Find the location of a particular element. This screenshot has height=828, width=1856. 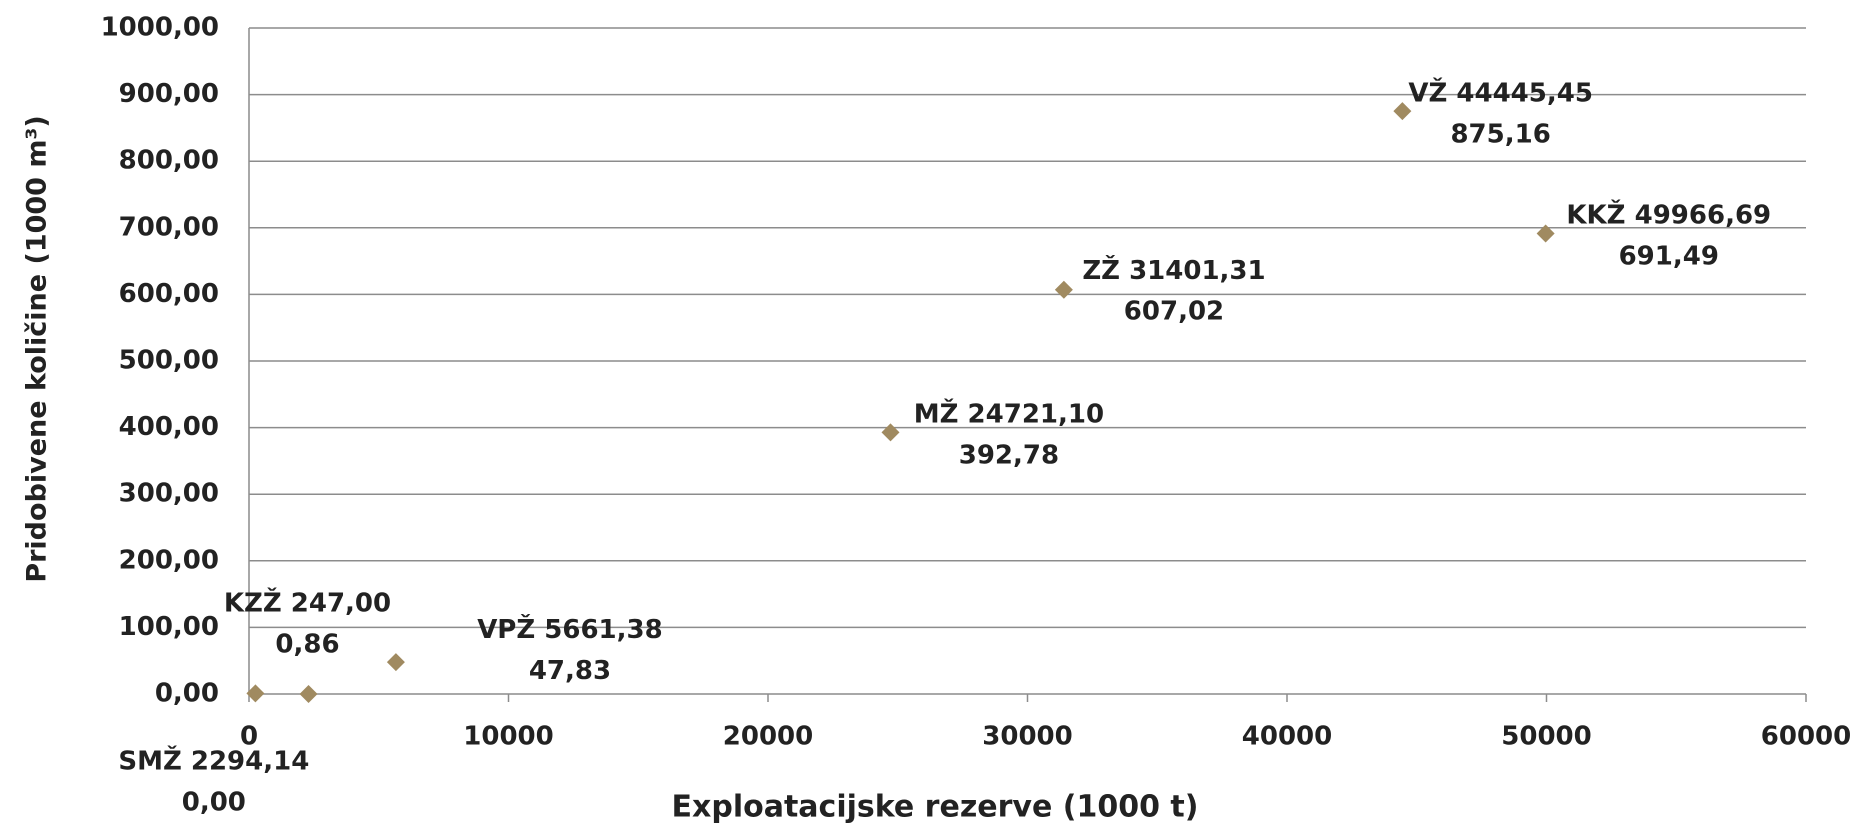

value-label: 392,78 is located at coordinates (1009, 456).